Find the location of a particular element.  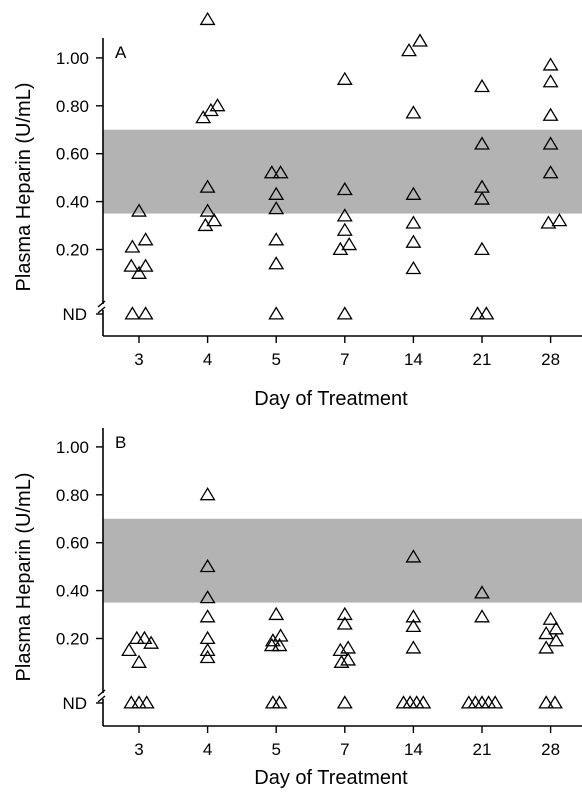

panel-b-shaded-band is located at coordinates (342, 560).